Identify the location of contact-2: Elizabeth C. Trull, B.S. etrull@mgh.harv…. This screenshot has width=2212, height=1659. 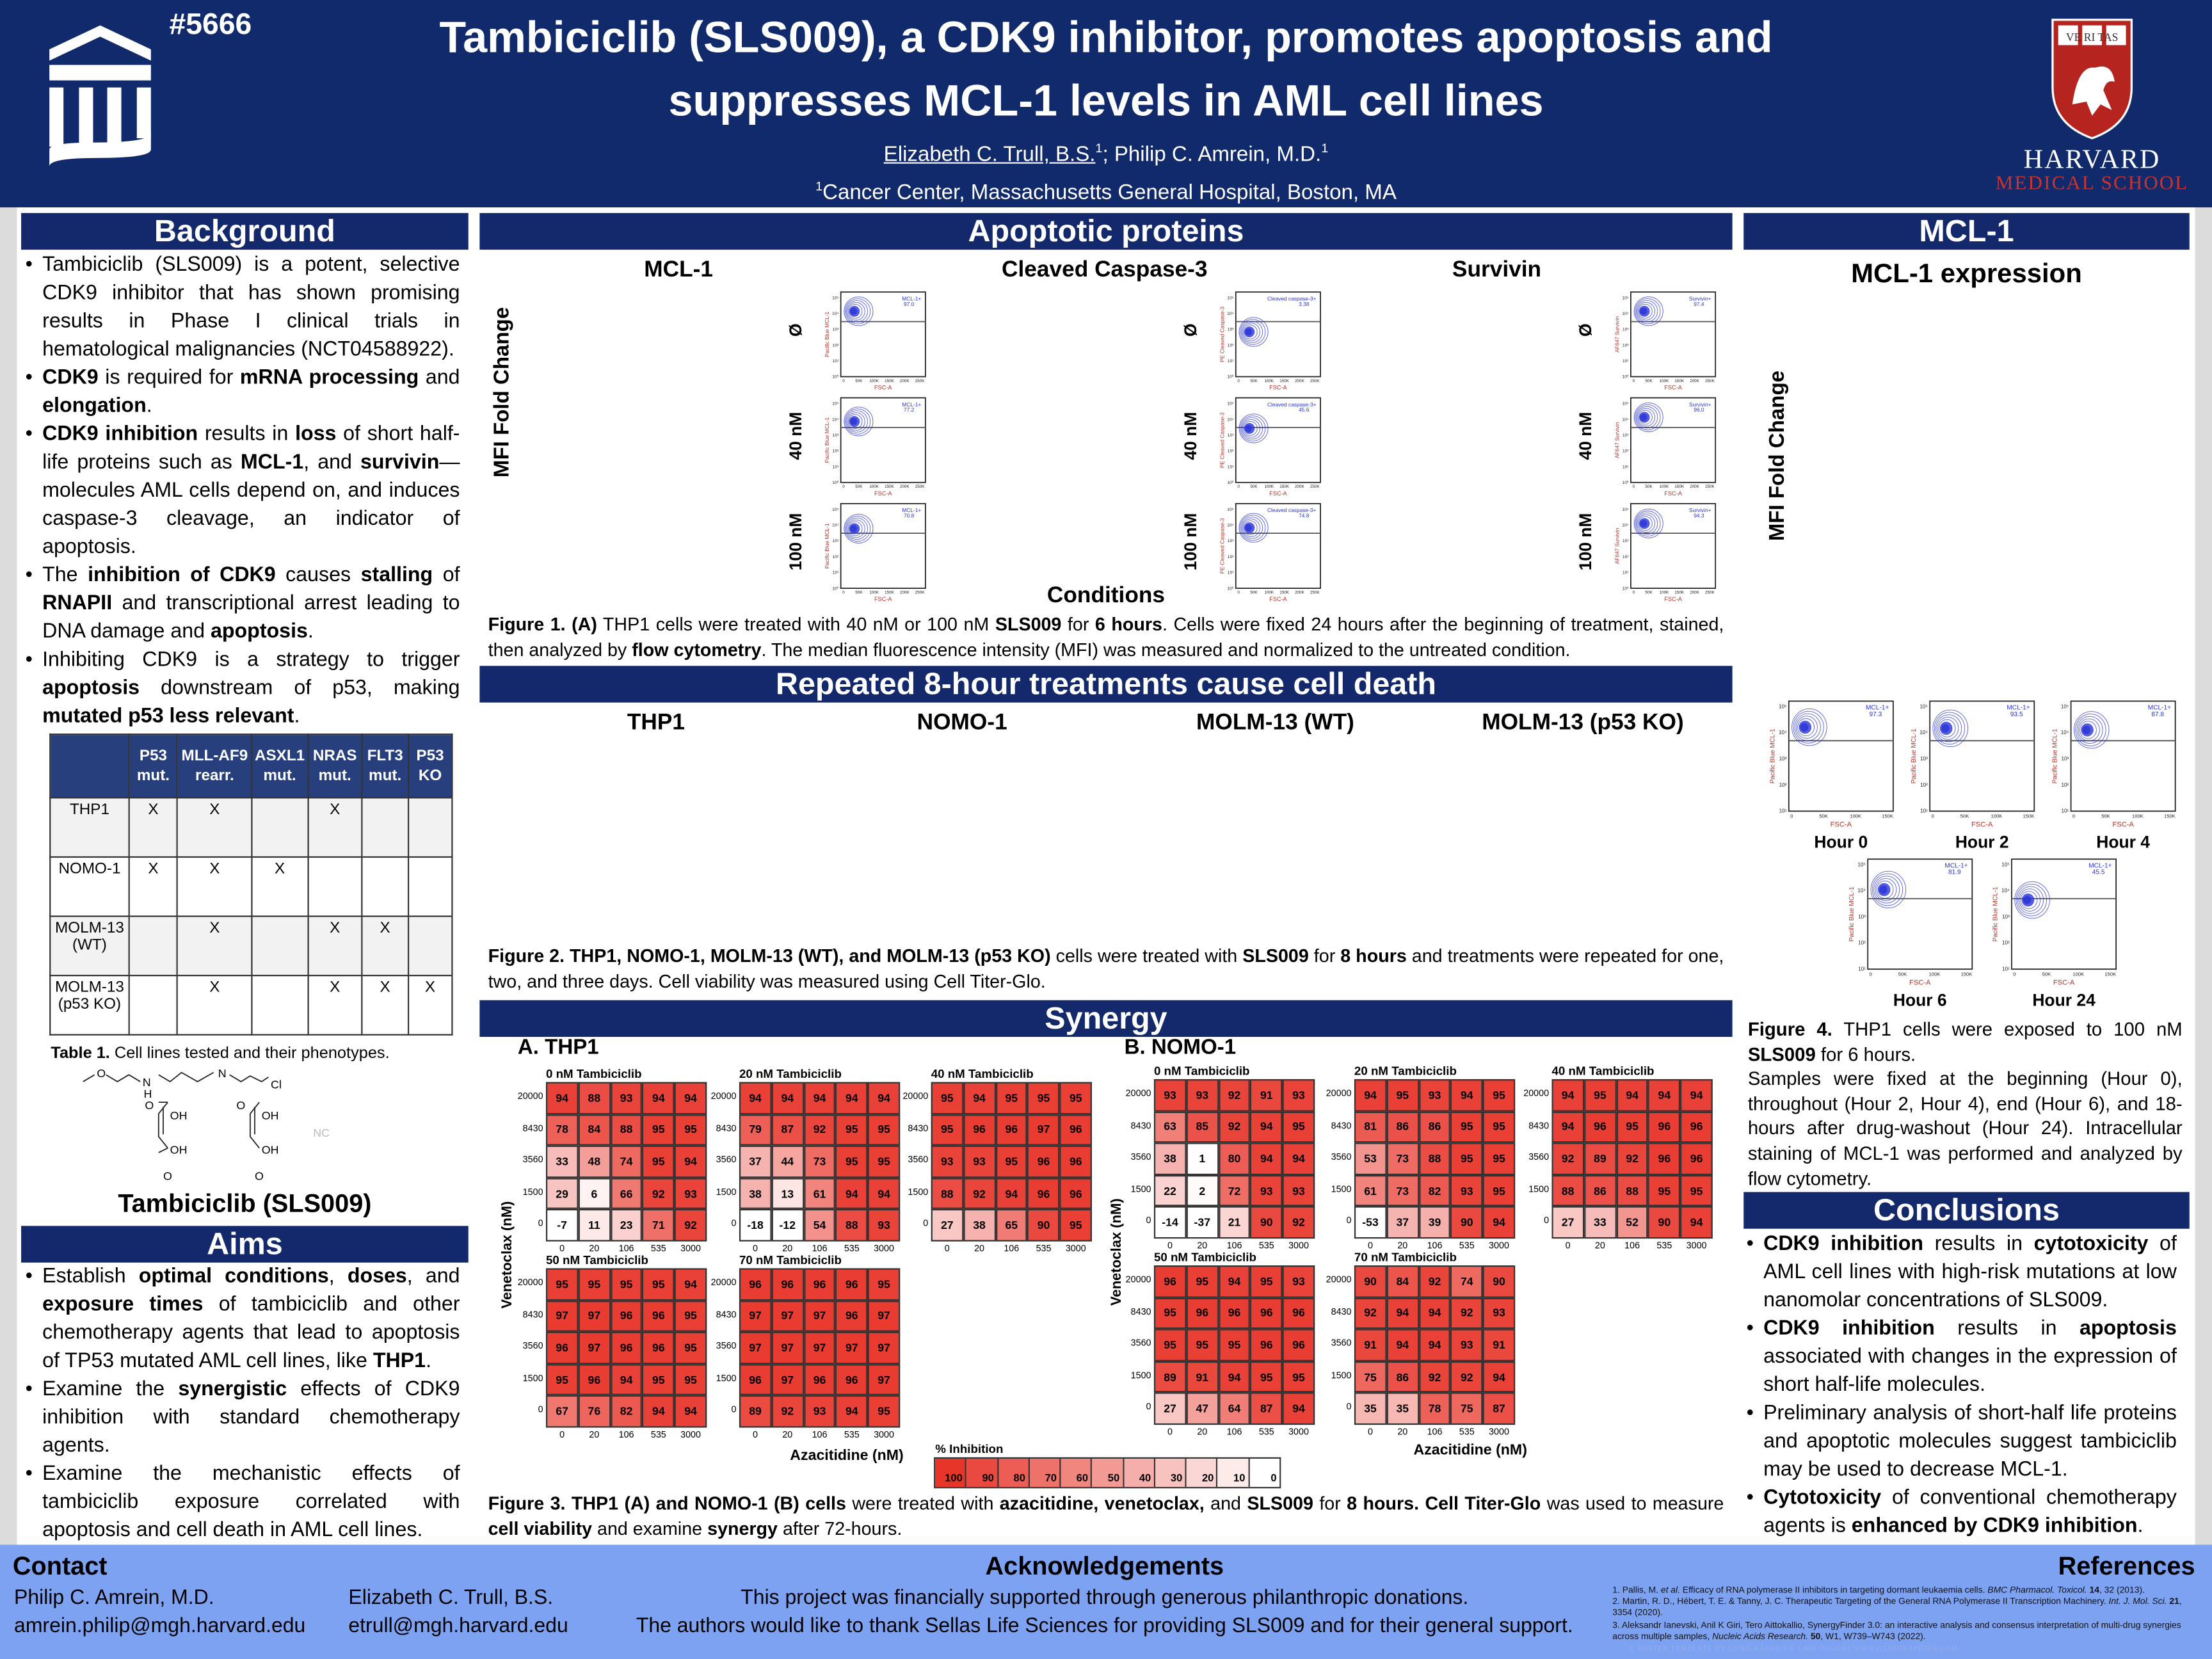
(458, 1612).